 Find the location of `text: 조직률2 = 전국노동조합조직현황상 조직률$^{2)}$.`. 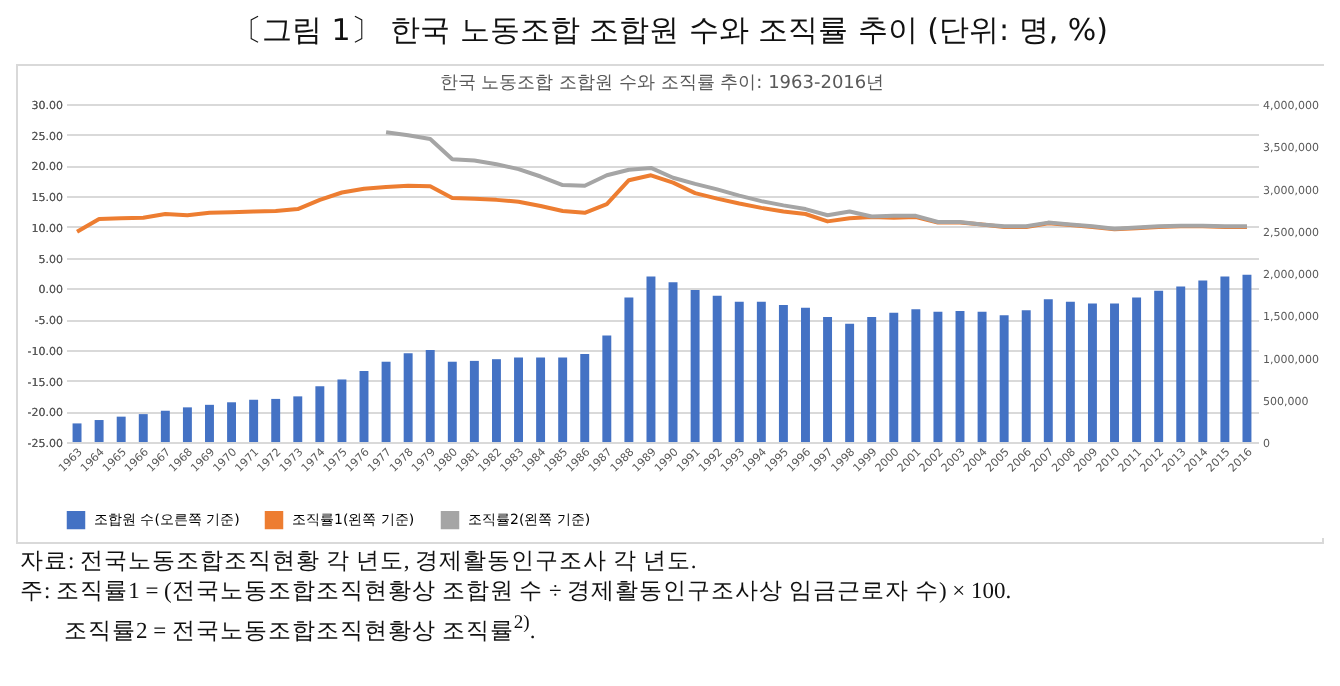

text: 조직률2 = 전국노동조합조직현황상 조직률$^{2)}$. is located at coordinates (300, 629).